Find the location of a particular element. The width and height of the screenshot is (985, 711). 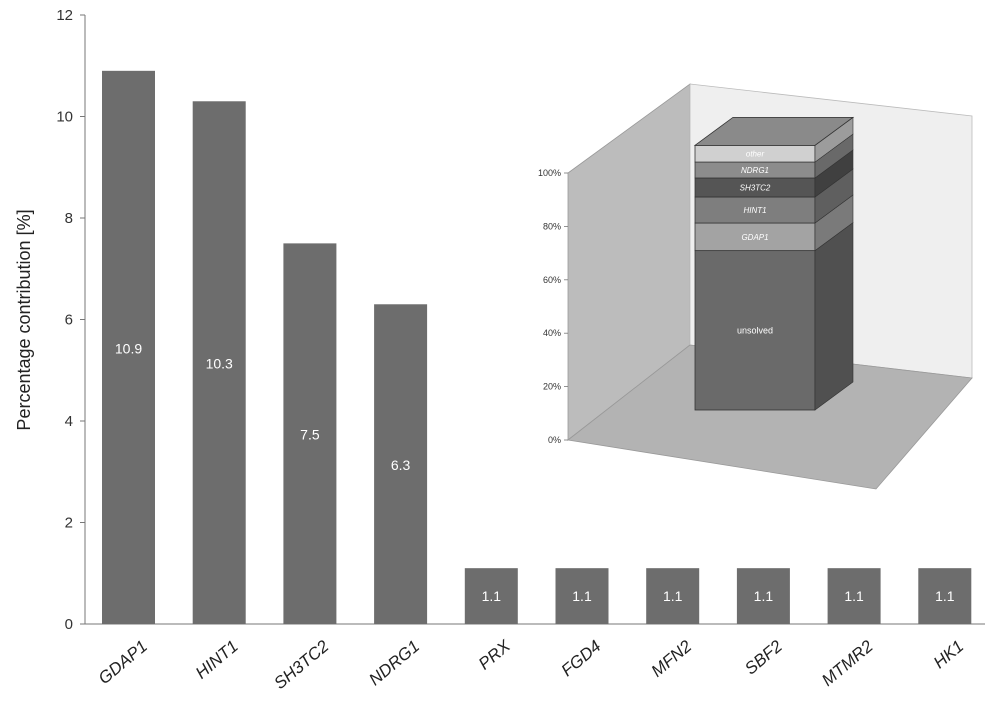

bar-fgd4 is located at coordinates (582, 596).